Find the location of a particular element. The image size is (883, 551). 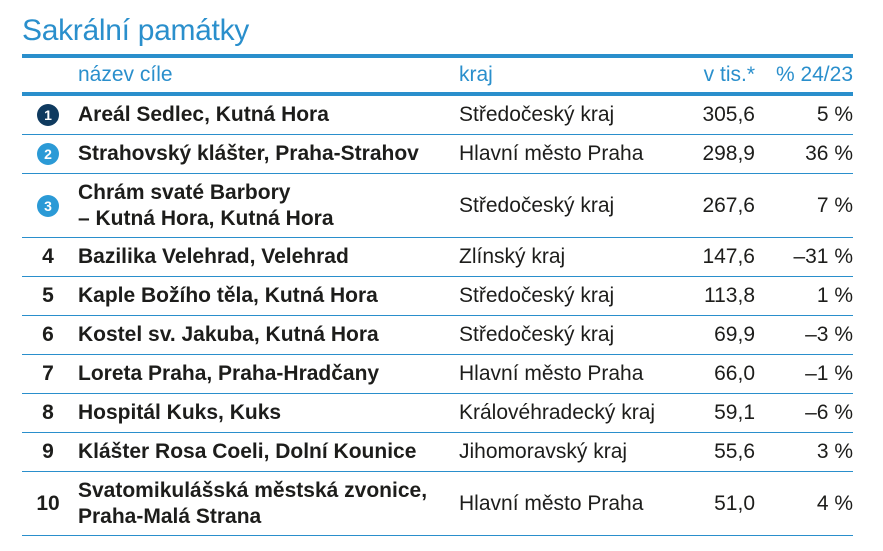

destination-name: Kostel sv. Jakuba, Kutná Hora is located at coordinates (228, 334).